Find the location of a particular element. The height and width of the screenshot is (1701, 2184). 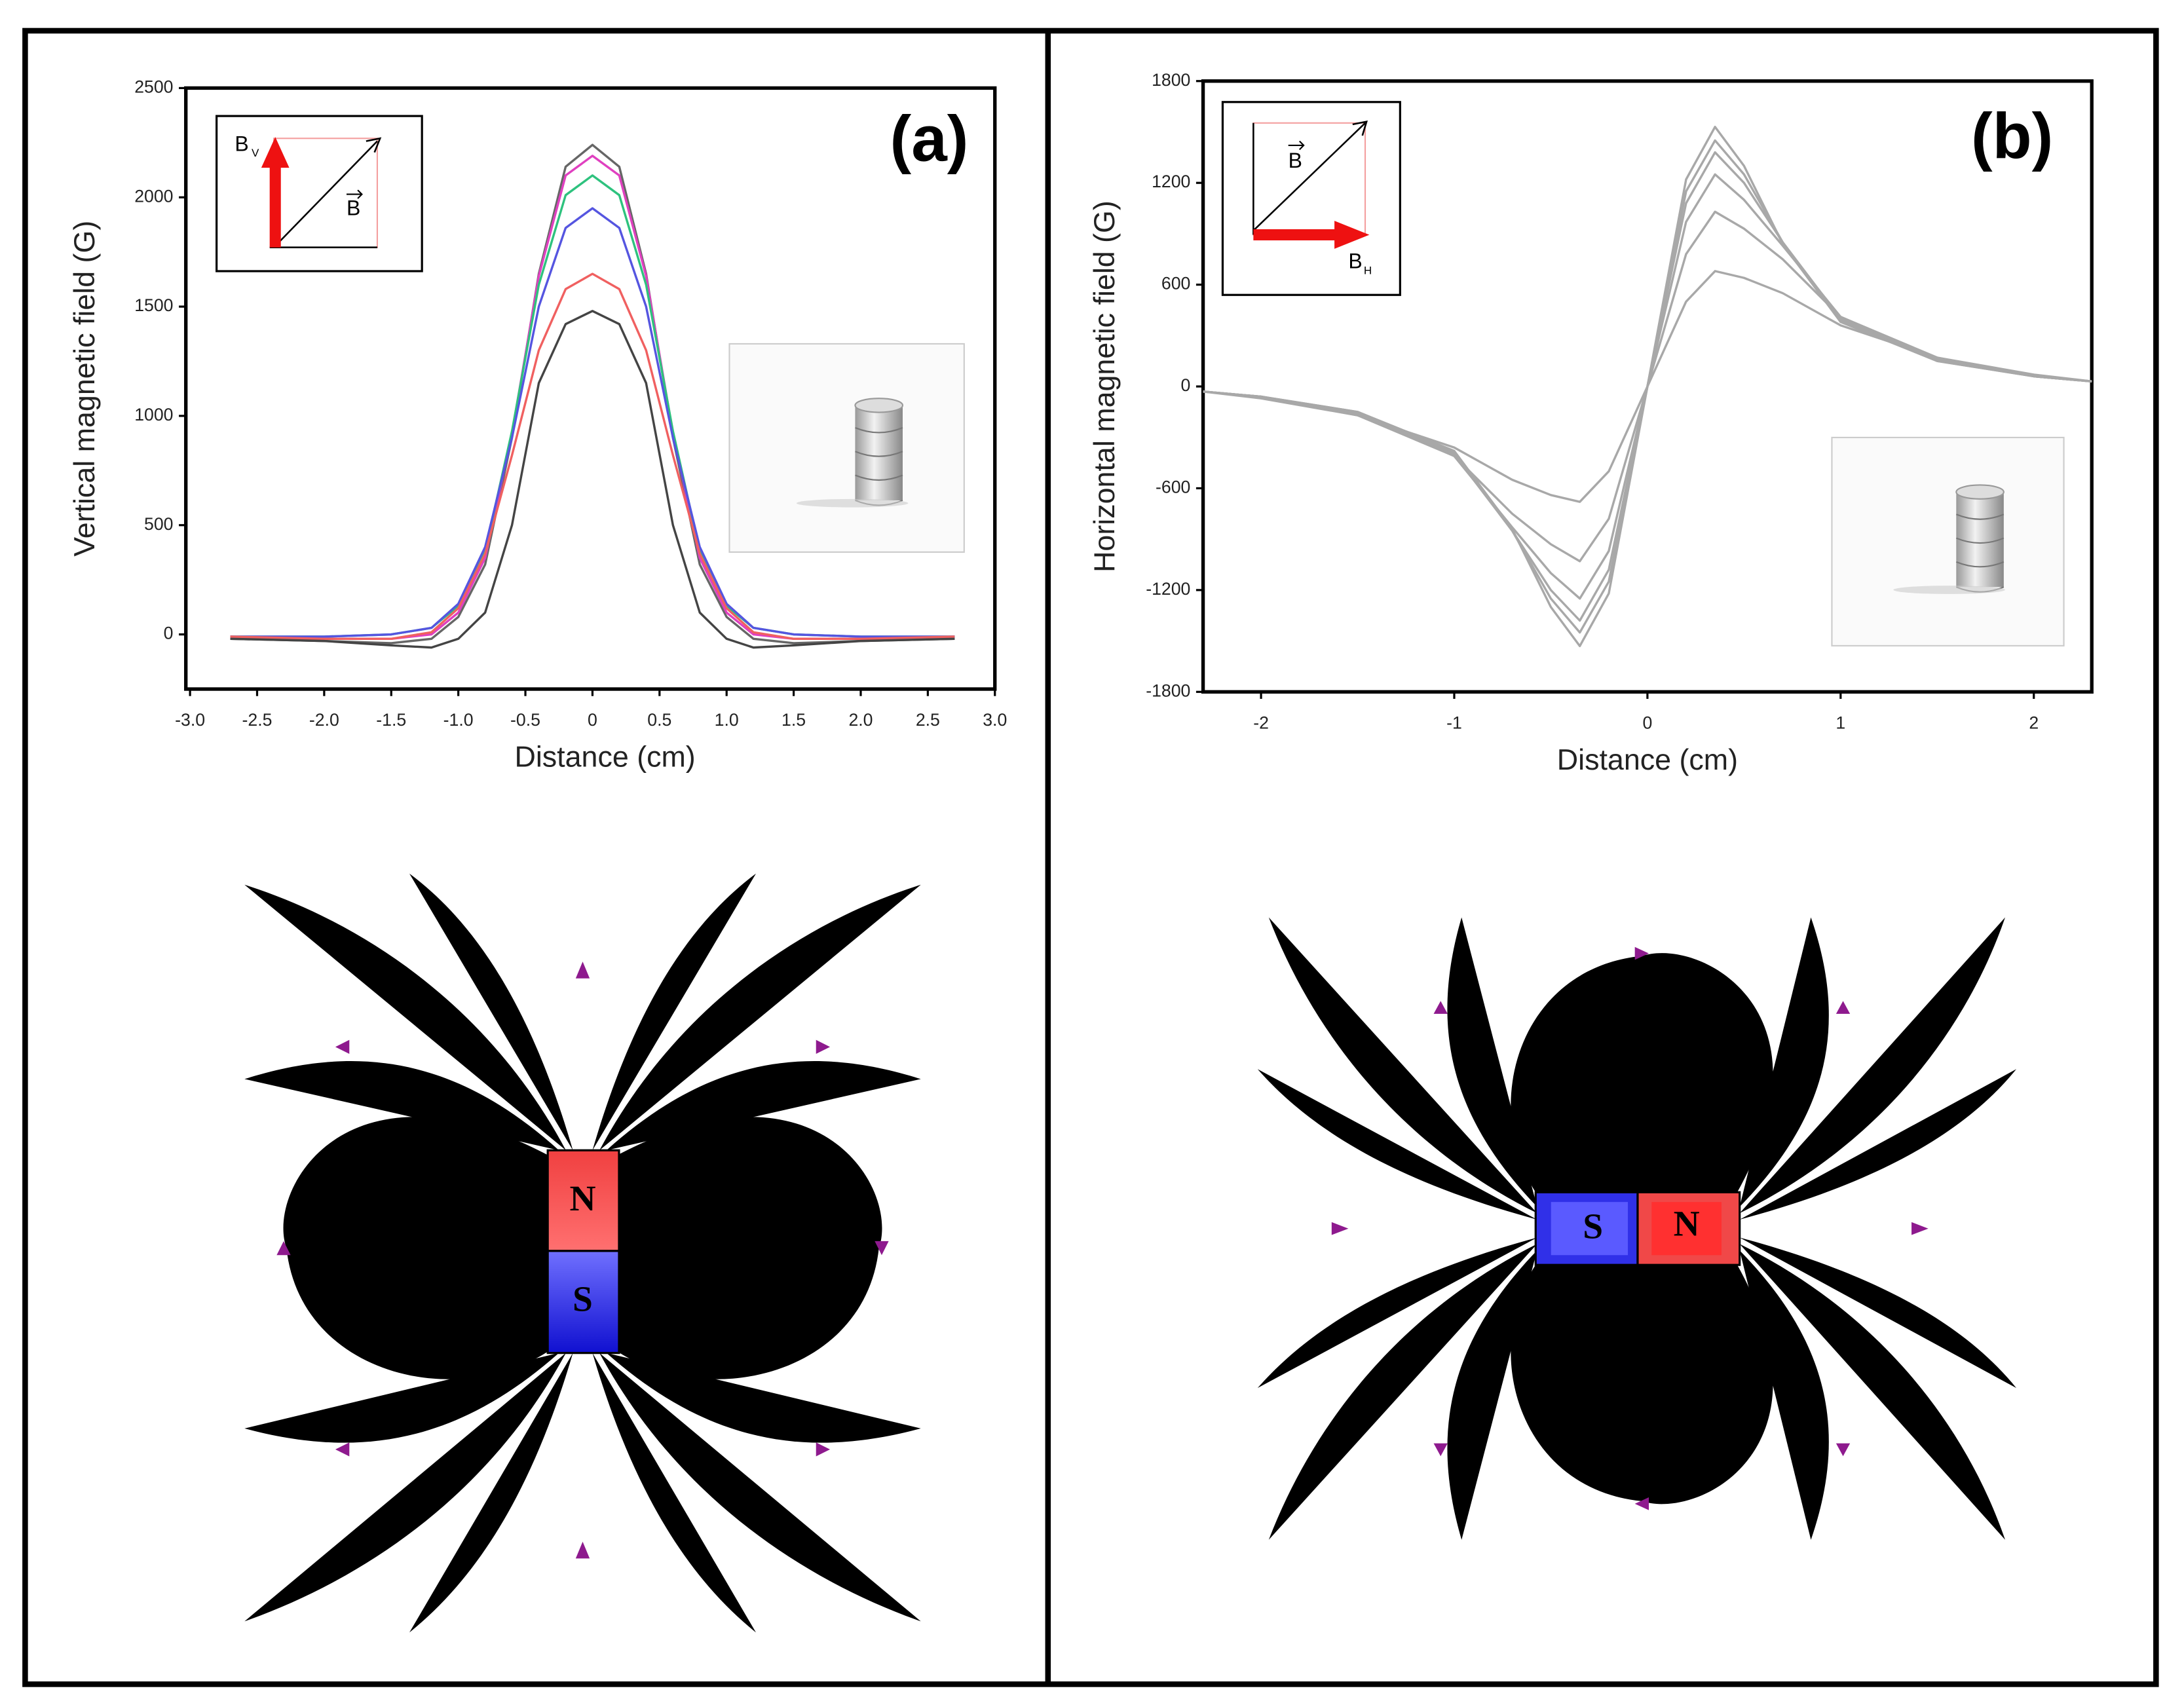

x-tick-label: 3.0 is located at coordinates (995, 720).